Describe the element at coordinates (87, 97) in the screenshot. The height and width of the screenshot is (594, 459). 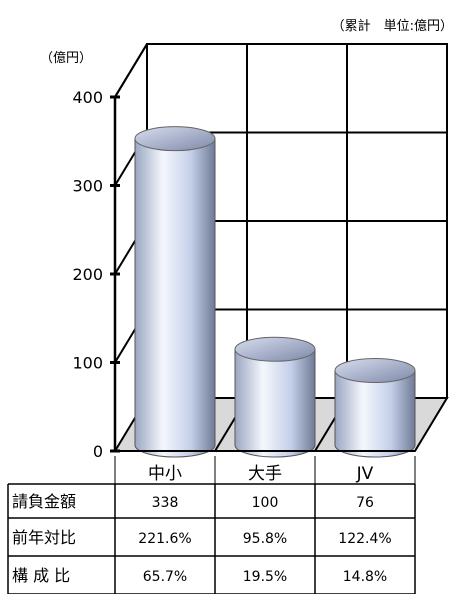
I see `y-tick-label: 400` at that location.